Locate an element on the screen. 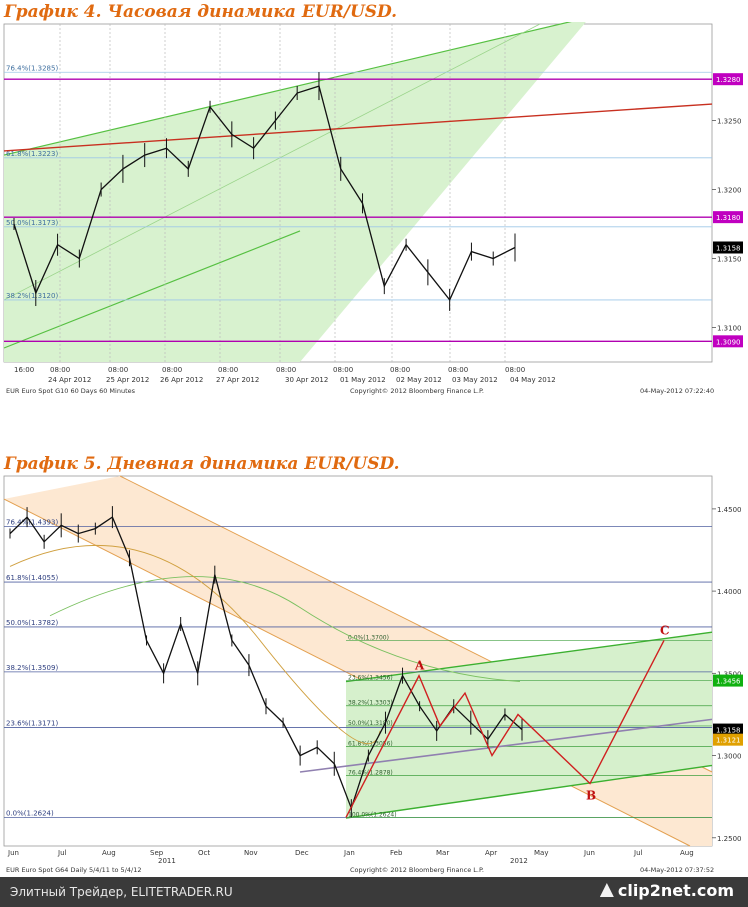 This screenshot has width=748, height=907. price-box-label: 1.3456 is located at coordinates (728, 682).